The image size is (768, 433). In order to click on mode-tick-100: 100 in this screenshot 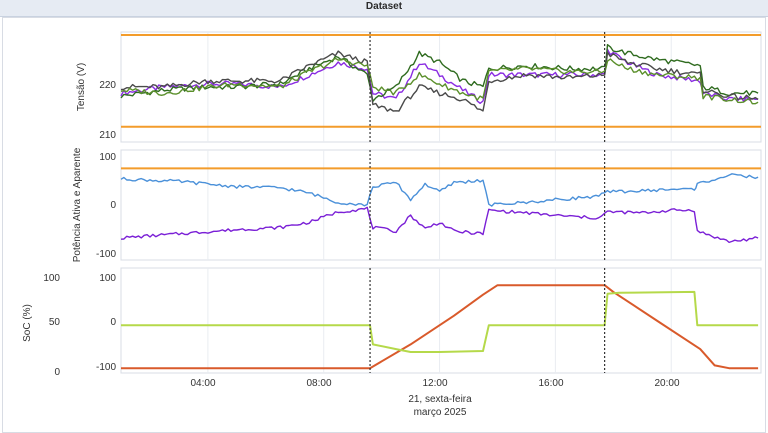, I will do `click(107, 278)`.